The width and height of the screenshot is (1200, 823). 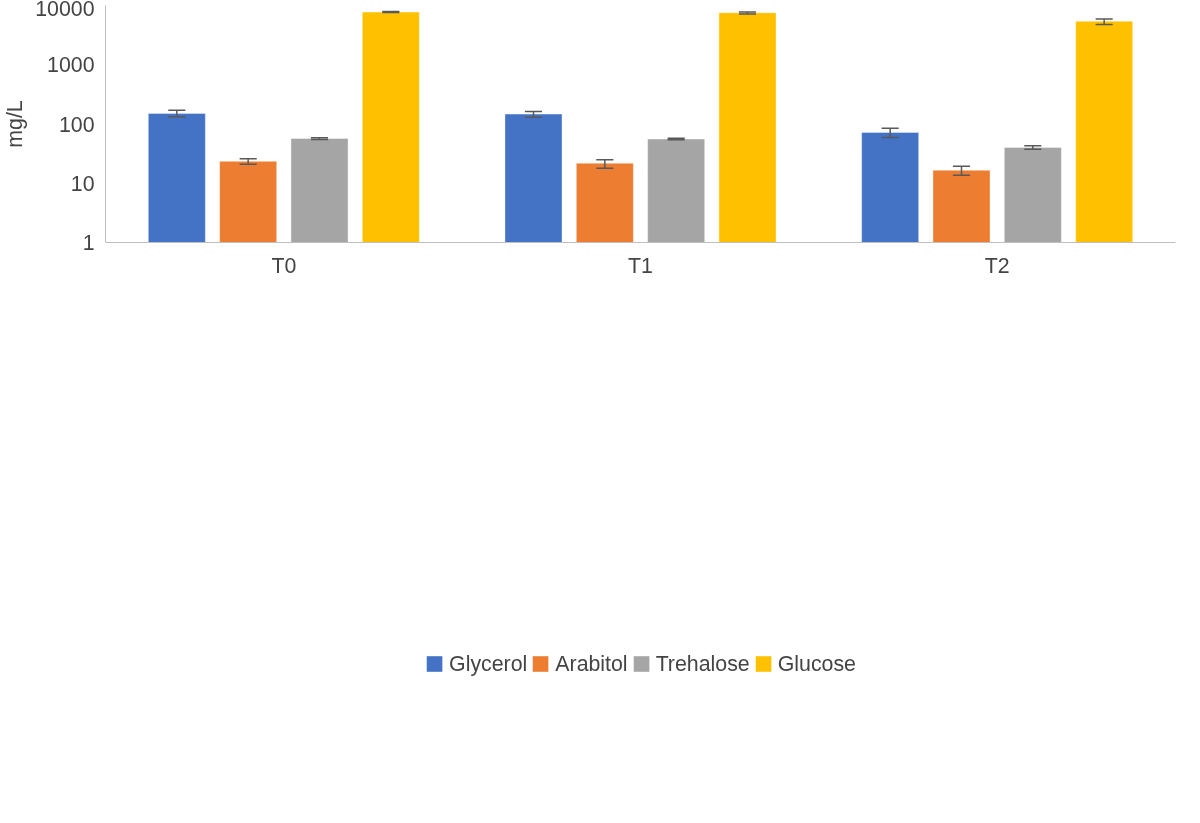 What do you see at coordinates (284, 265) in the screenshot?
I see `x-tick-label: T0` at bounding box center [284, 265].